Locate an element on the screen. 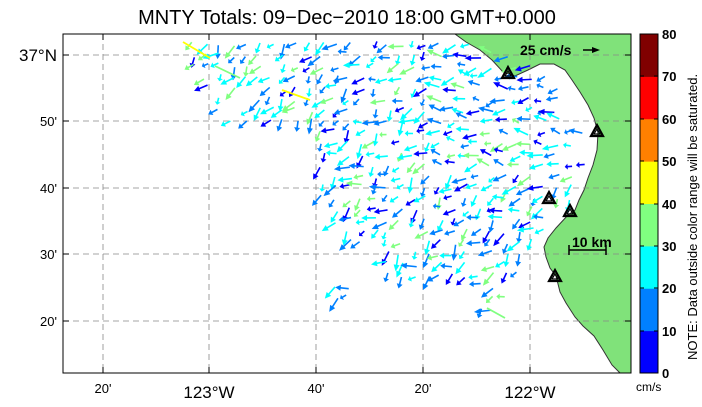  lat-tick-label: 30' is located at coordinates (48, 254).